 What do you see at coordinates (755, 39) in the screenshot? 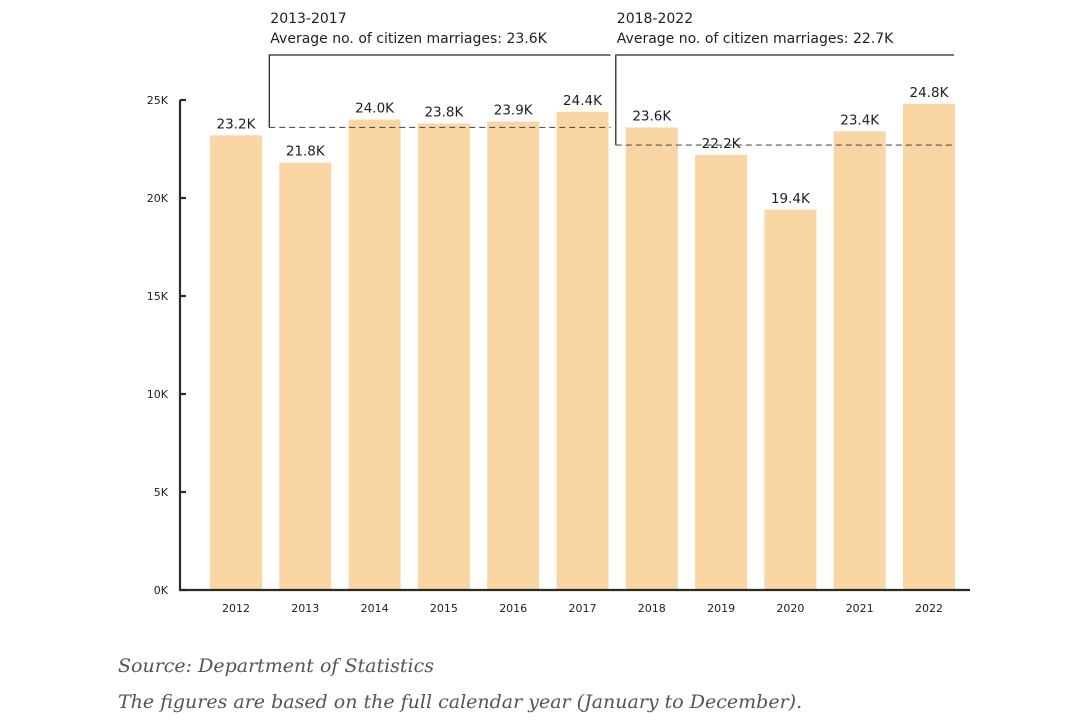
I see `annotation-average-2018-2022: Average no. of citizen marriages: 22.7K` at bounding box center [755, 39].